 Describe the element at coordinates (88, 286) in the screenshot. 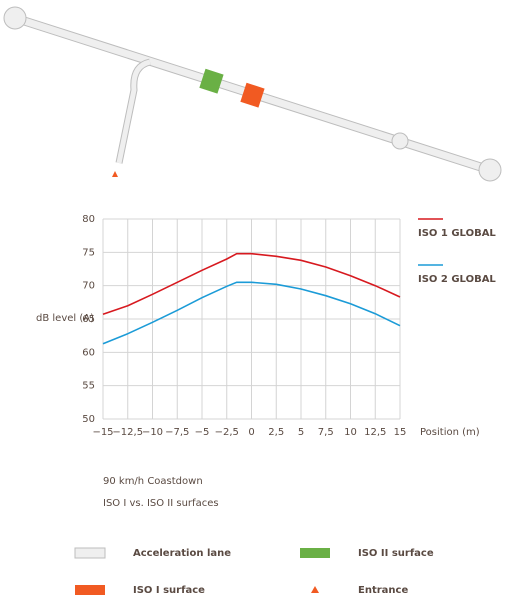

I see `y-tick-label: 70` at that location.